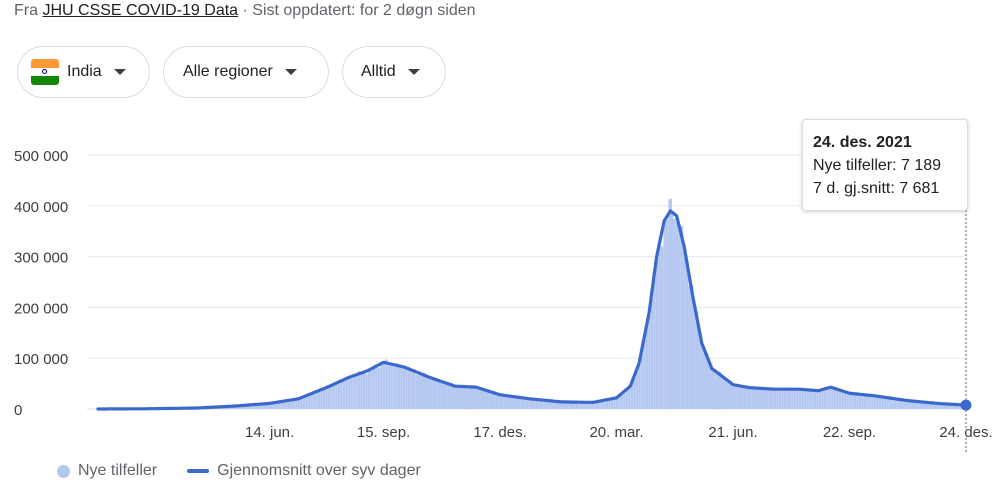  What do you see at coordinates (394, 72) in the screenshot?
I see `period-dropdown: Alltid` at bounding box center [394, 72].